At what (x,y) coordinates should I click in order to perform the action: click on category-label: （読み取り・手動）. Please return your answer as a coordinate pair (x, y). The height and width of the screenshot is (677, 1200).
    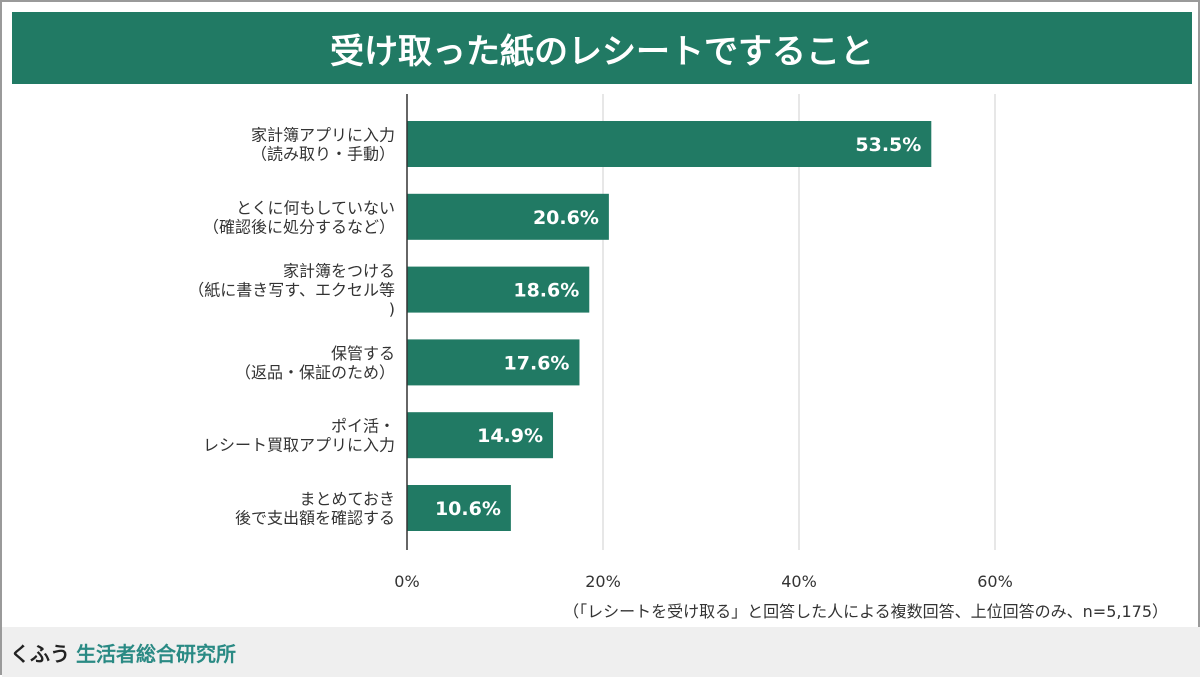
    Looking at the image, I should click on (323, 154).